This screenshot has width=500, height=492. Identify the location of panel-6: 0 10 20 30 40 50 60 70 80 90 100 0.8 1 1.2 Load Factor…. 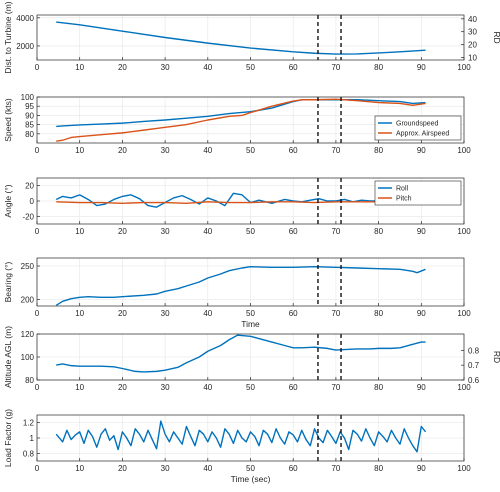
(237, 446).